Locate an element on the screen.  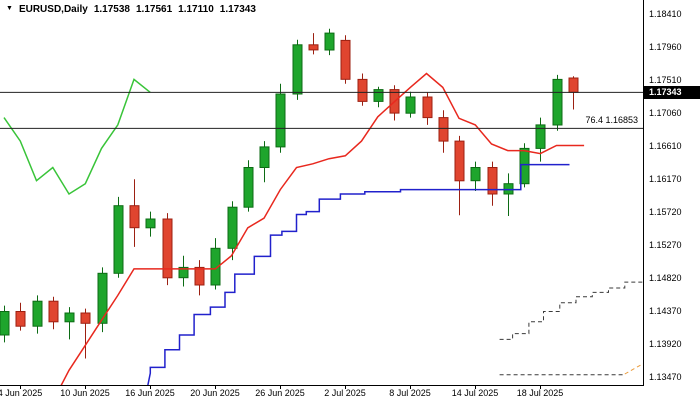
symbol-dropdown-icon: ▼ is located at coordinates (9, 8).